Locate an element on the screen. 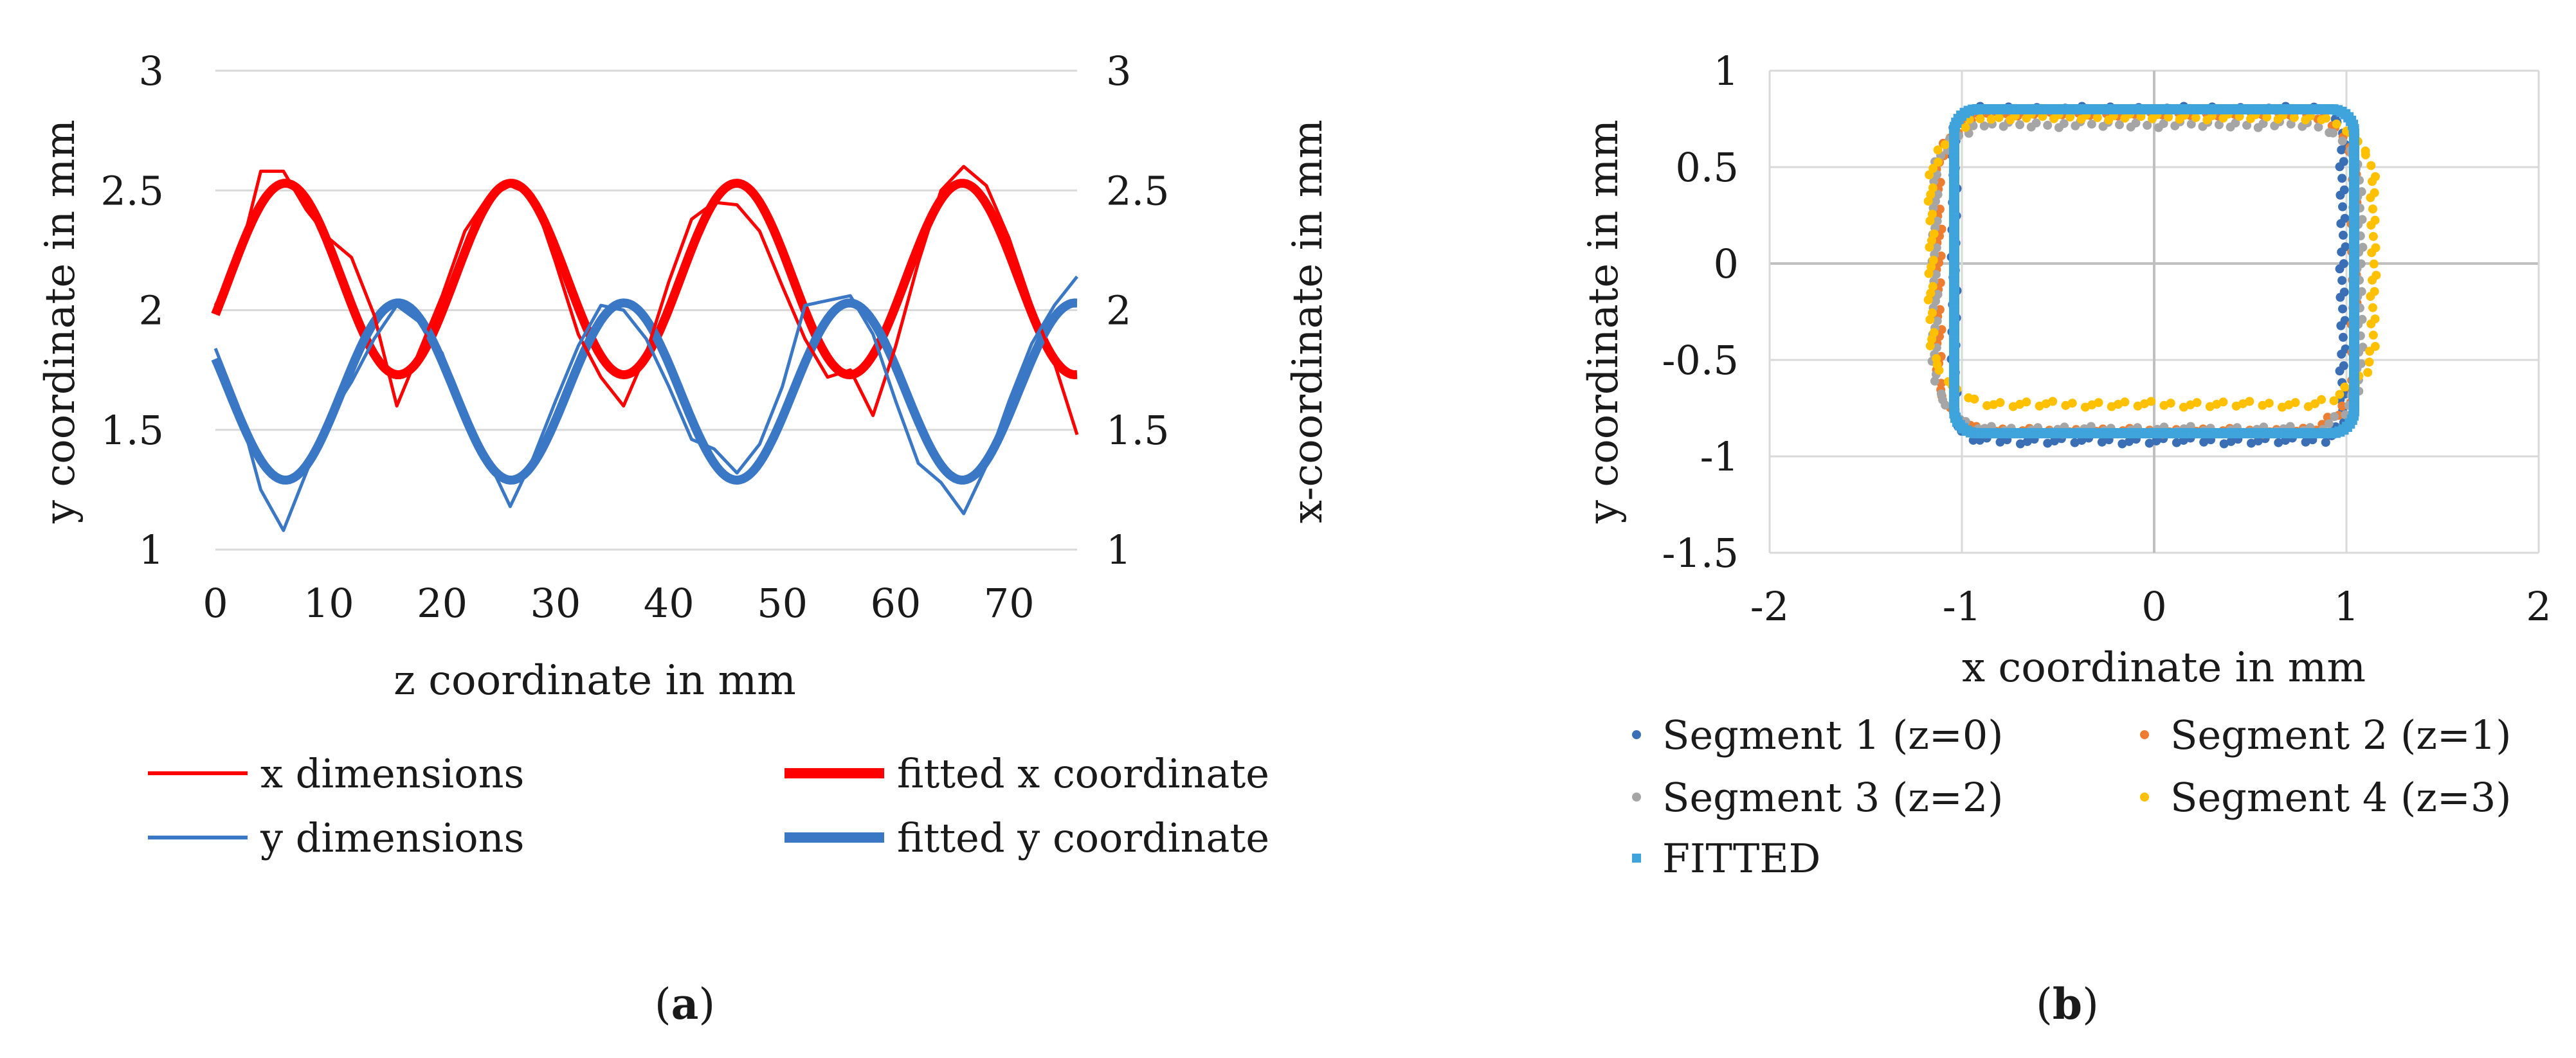  point-fitted is located at coordinates (1973, 109).